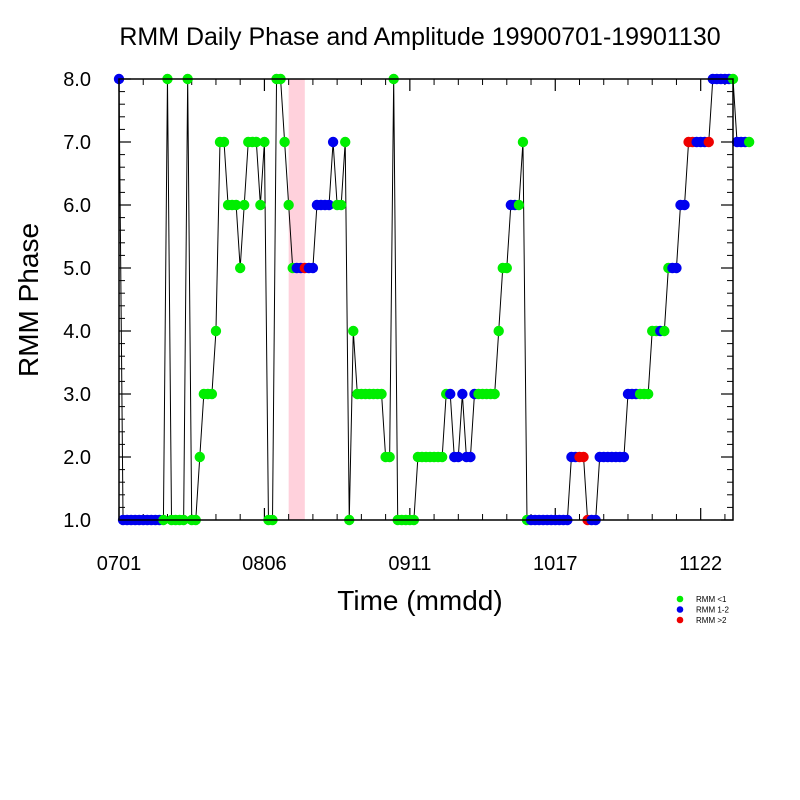 The image size is (800, 800). I want to click on y-tick-label: 5.0, so click(77, 269).